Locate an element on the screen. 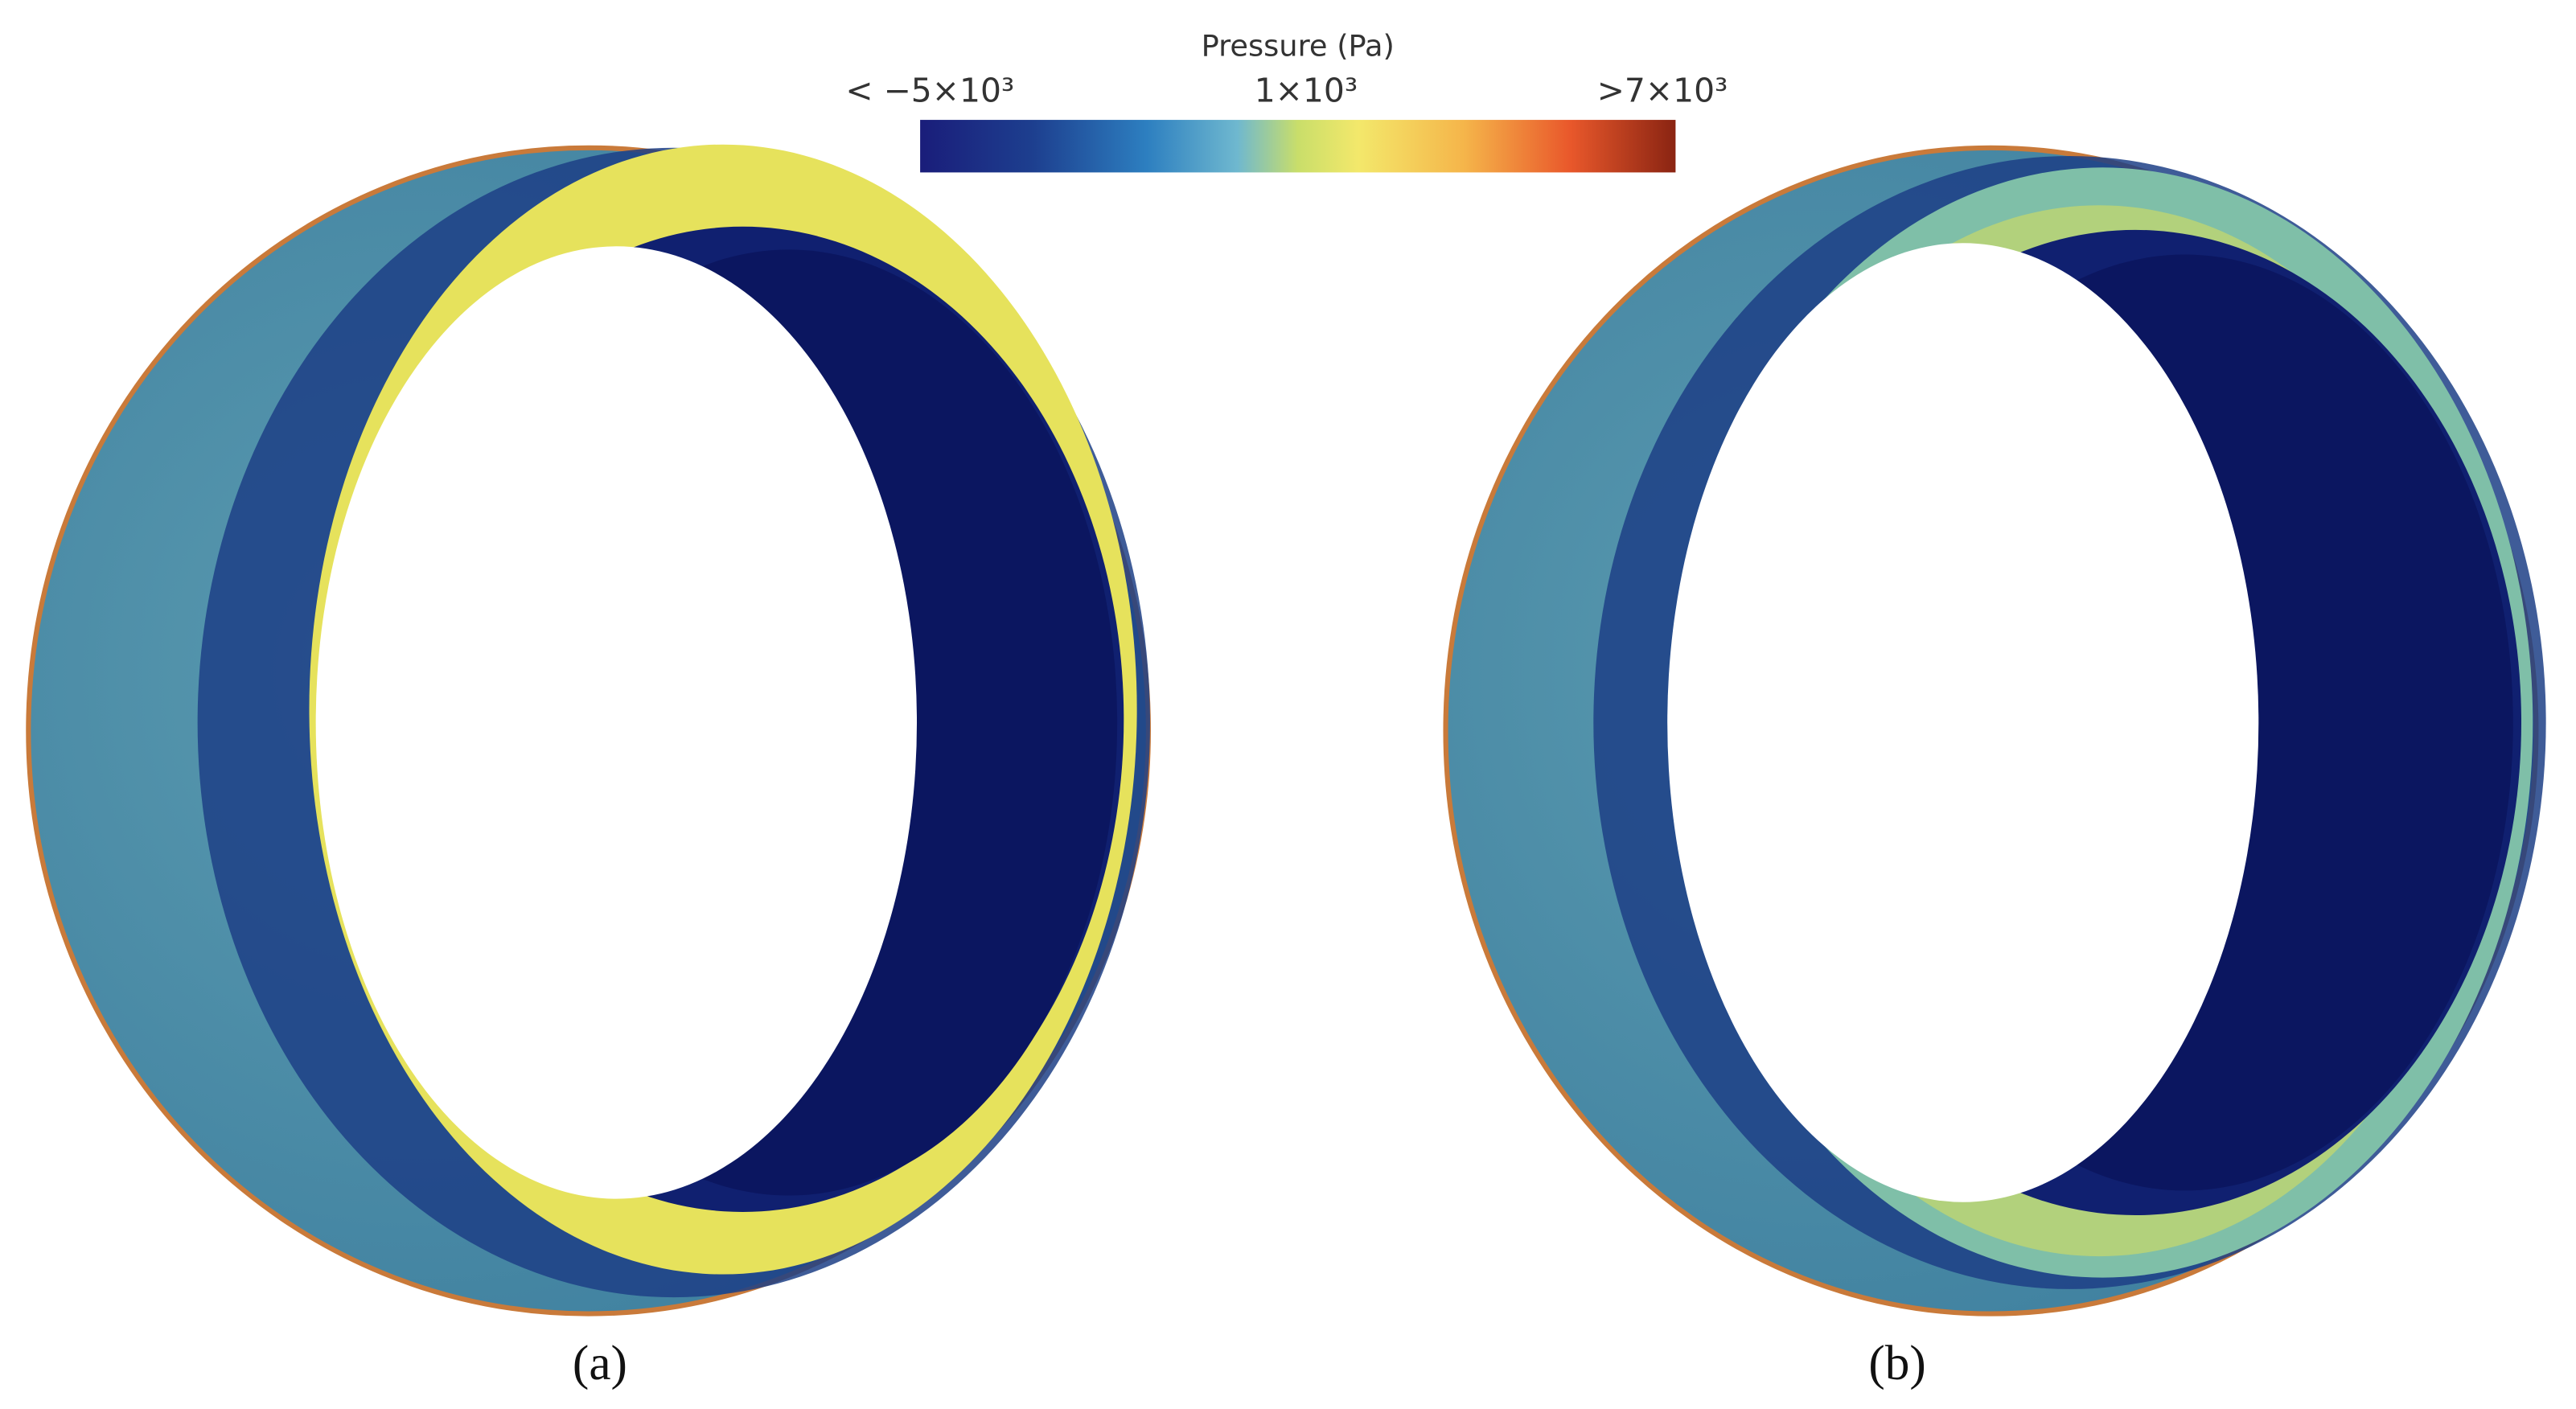 This screenshot has width=2576, height=1409. colorbar-min-label: < −5×10³ is located at coordinates (929, 91).